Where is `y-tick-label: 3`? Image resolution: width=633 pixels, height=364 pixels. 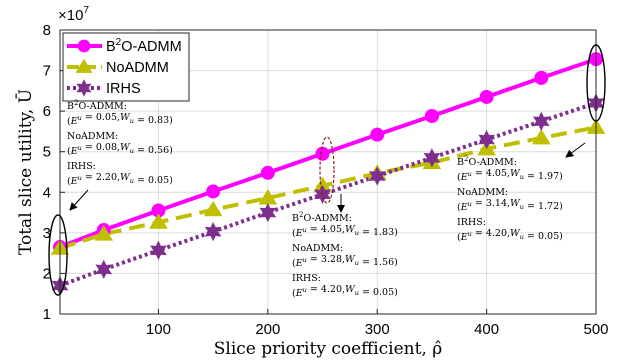
y-tick-label: 3 is located at coordinates (47, 233).